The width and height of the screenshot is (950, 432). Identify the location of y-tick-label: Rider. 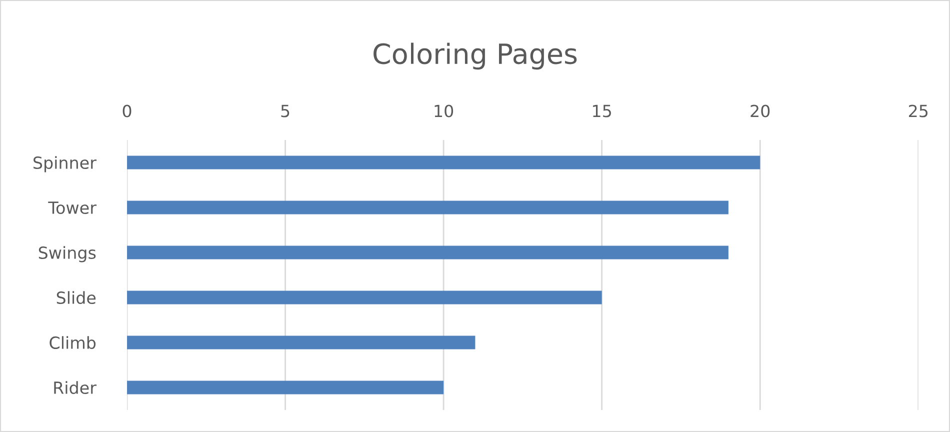
(75, 387).